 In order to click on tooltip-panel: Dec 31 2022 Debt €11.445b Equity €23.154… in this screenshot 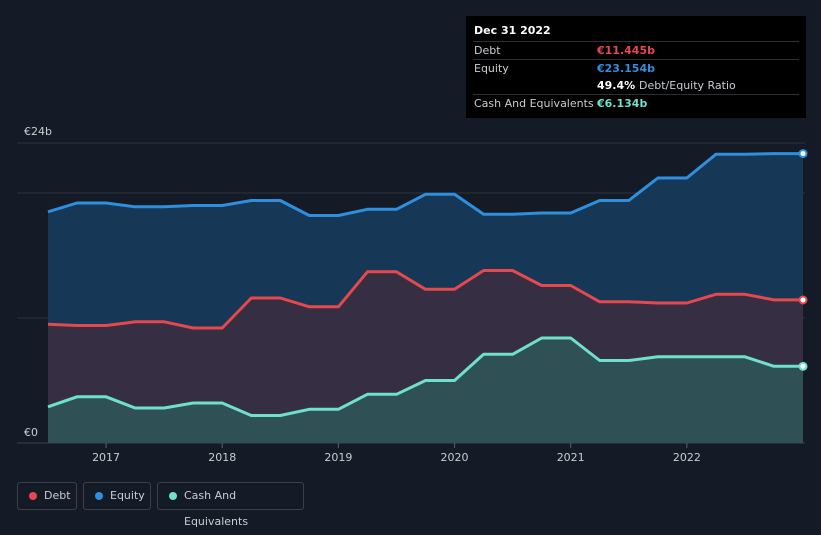, I will do `click(636, 67)`.